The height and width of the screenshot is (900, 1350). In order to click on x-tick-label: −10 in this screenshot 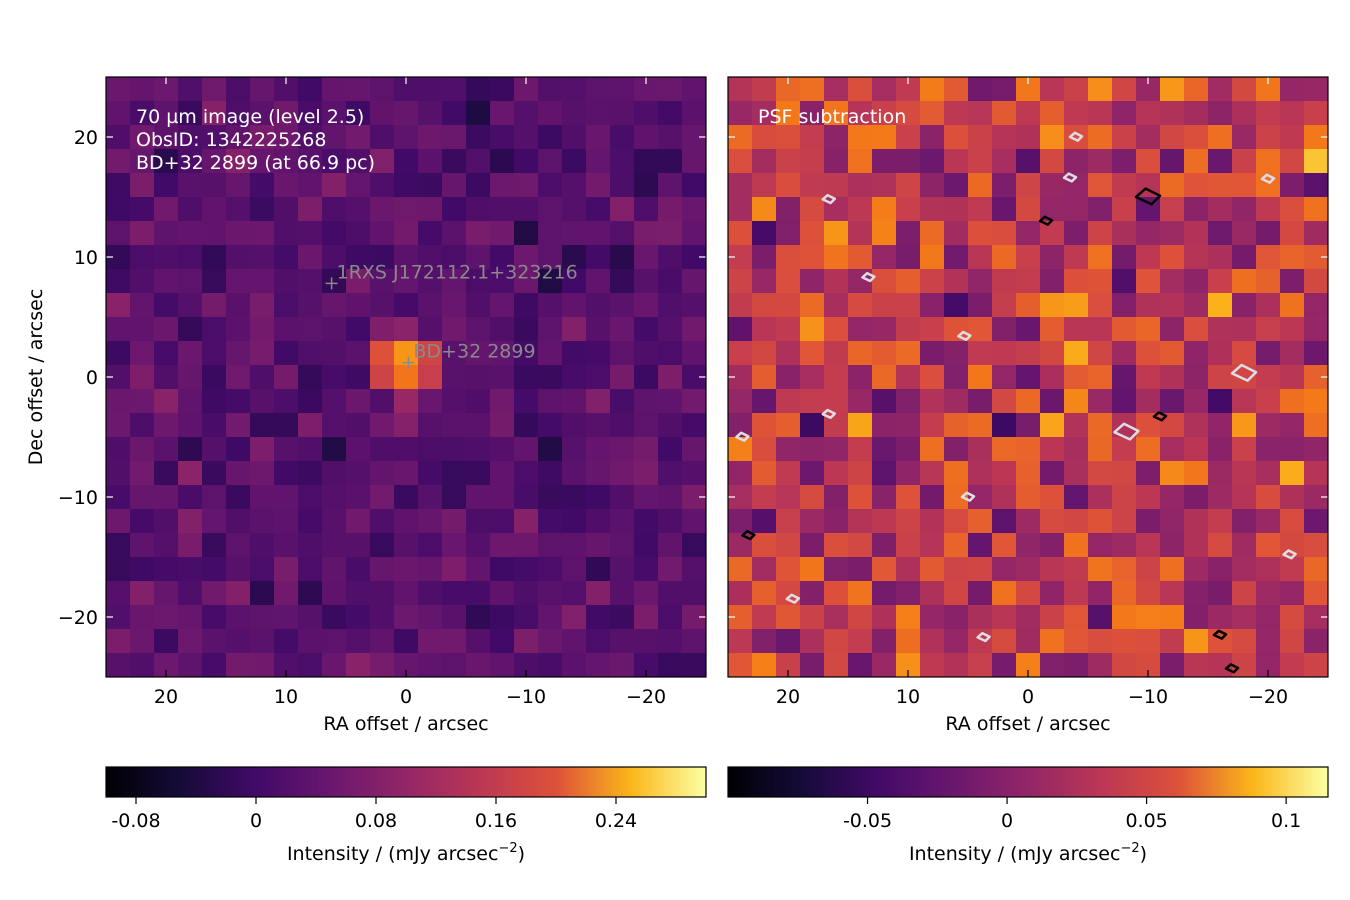, I will do `click(1148, 697)`.